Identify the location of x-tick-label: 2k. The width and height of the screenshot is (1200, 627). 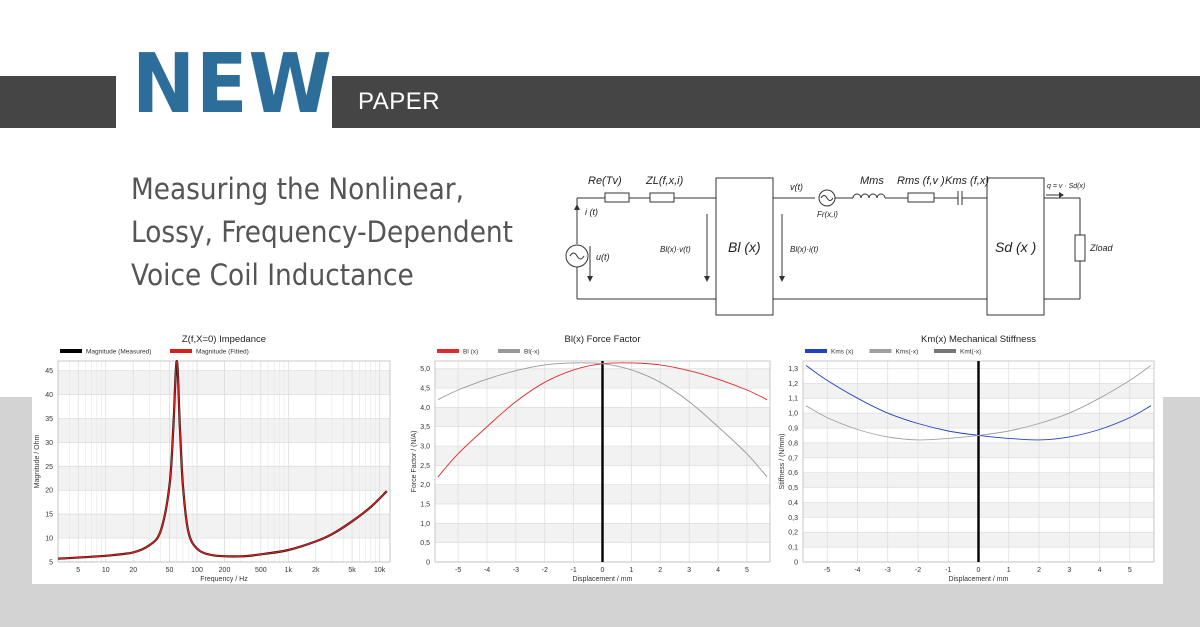
(316, 570).